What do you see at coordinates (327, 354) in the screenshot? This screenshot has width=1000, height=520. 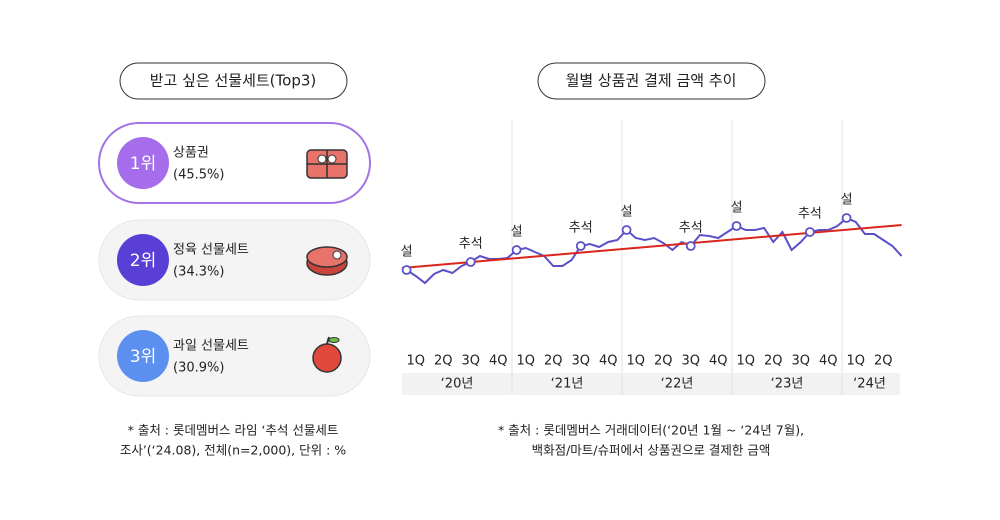 I see `apple-icon` at bounding box center [327, 354].